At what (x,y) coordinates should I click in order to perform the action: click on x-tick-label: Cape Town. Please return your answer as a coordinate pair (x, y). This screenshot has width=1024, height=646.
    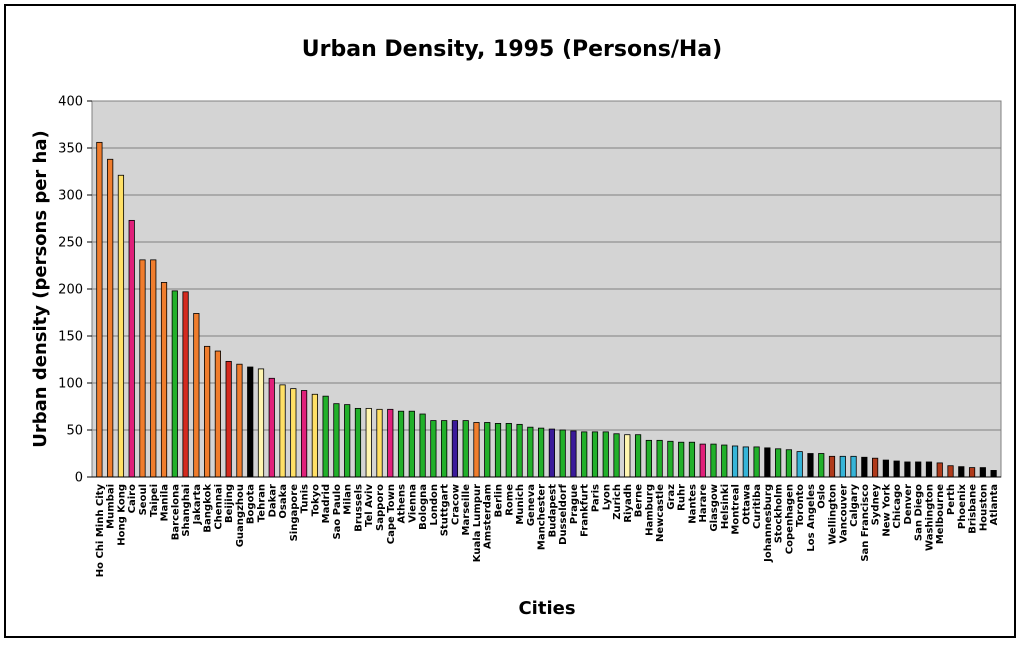
    Looking at the image, I should click on (391, 514).